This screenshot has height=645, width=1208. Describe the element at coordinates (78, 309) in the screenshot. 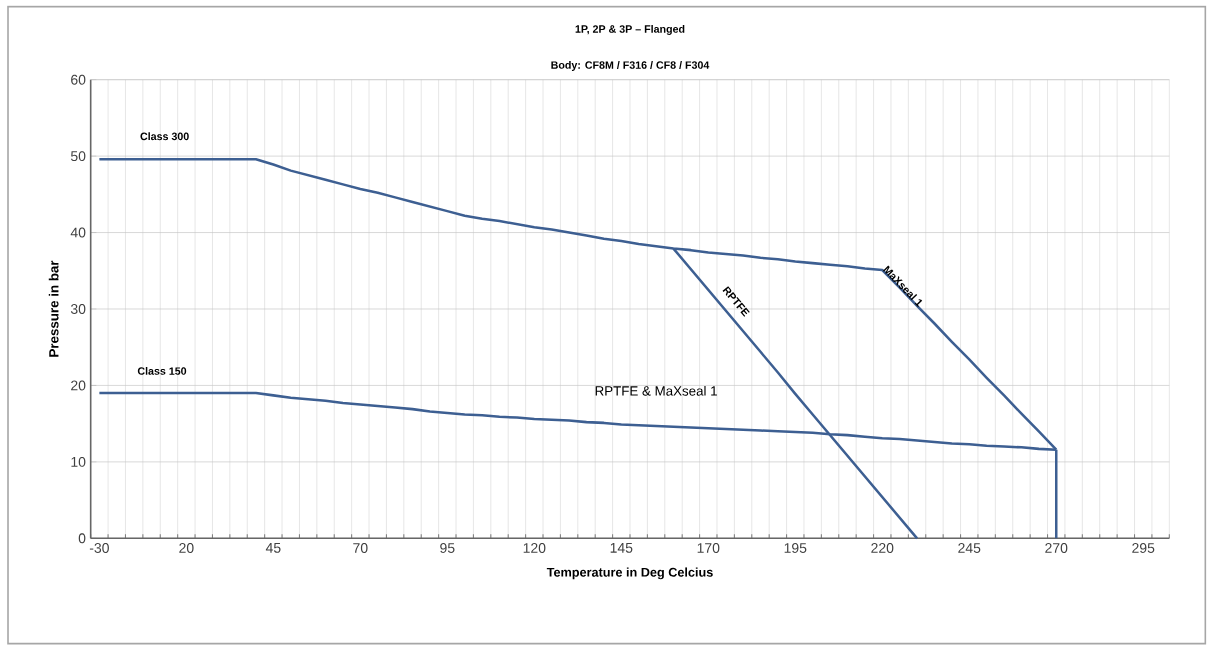

I see `y-tick-label: 30` at that location.